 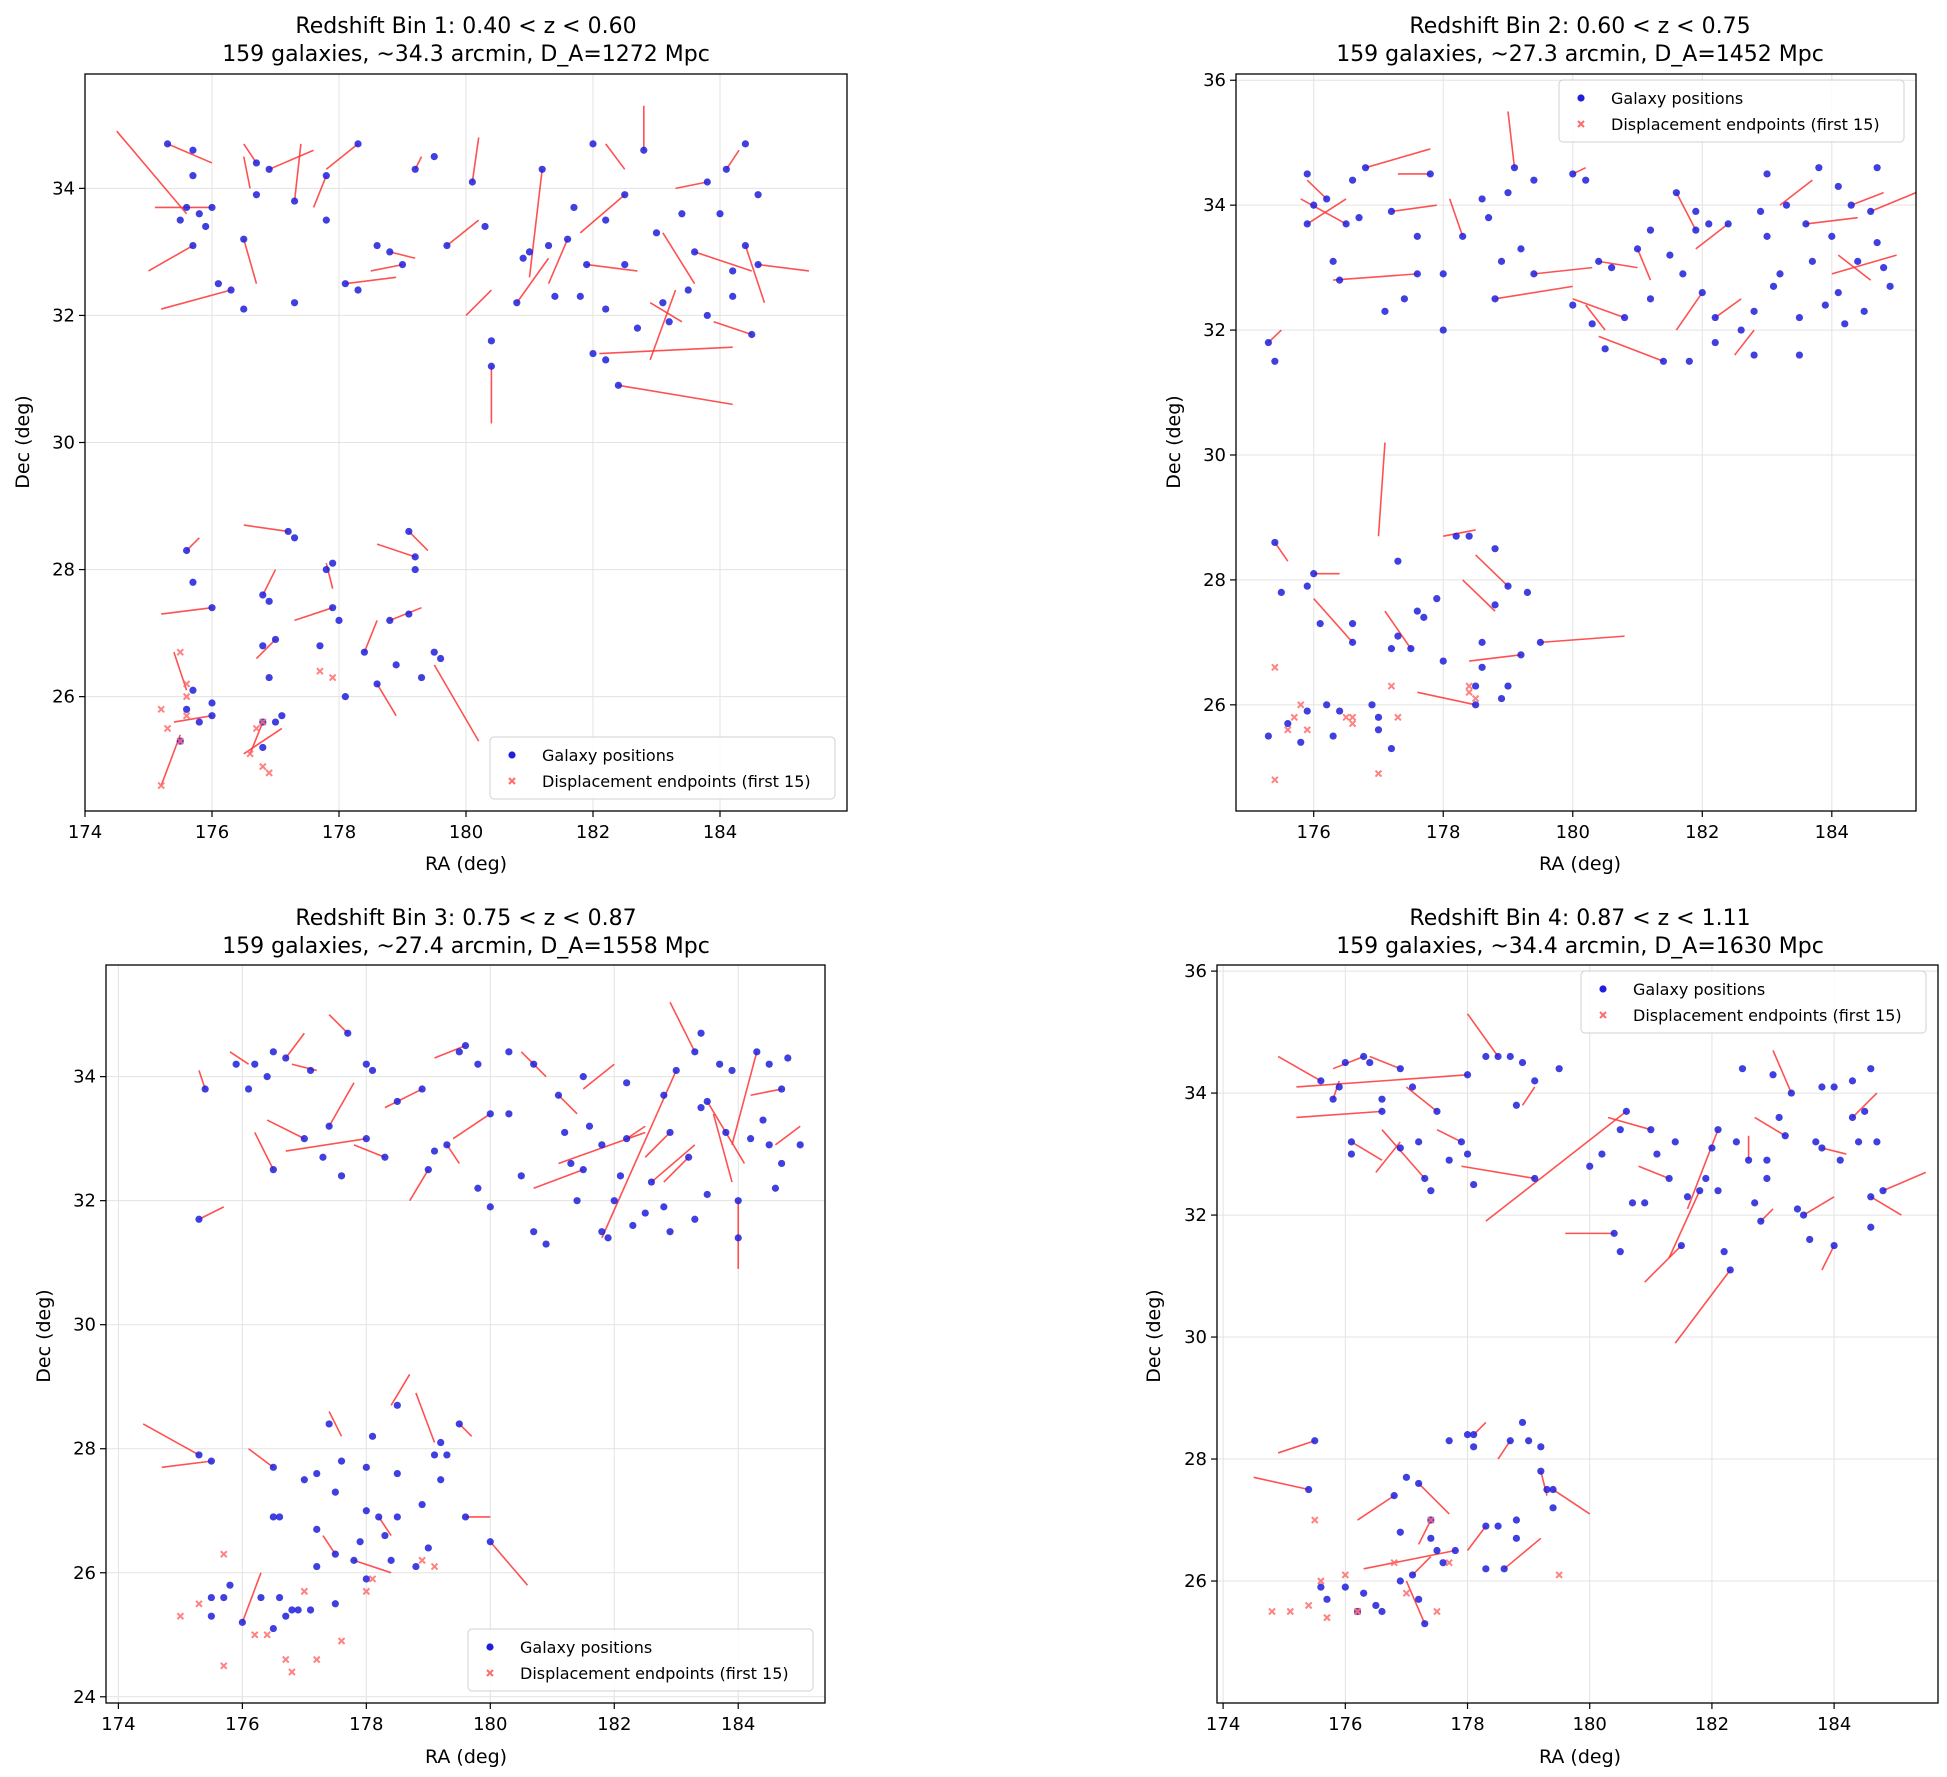 What do you see at coordinates (1154, 1335) in the screenshot?
I see `y-axis-label: Dec (deg)` at bounding box center [1154, 1335].